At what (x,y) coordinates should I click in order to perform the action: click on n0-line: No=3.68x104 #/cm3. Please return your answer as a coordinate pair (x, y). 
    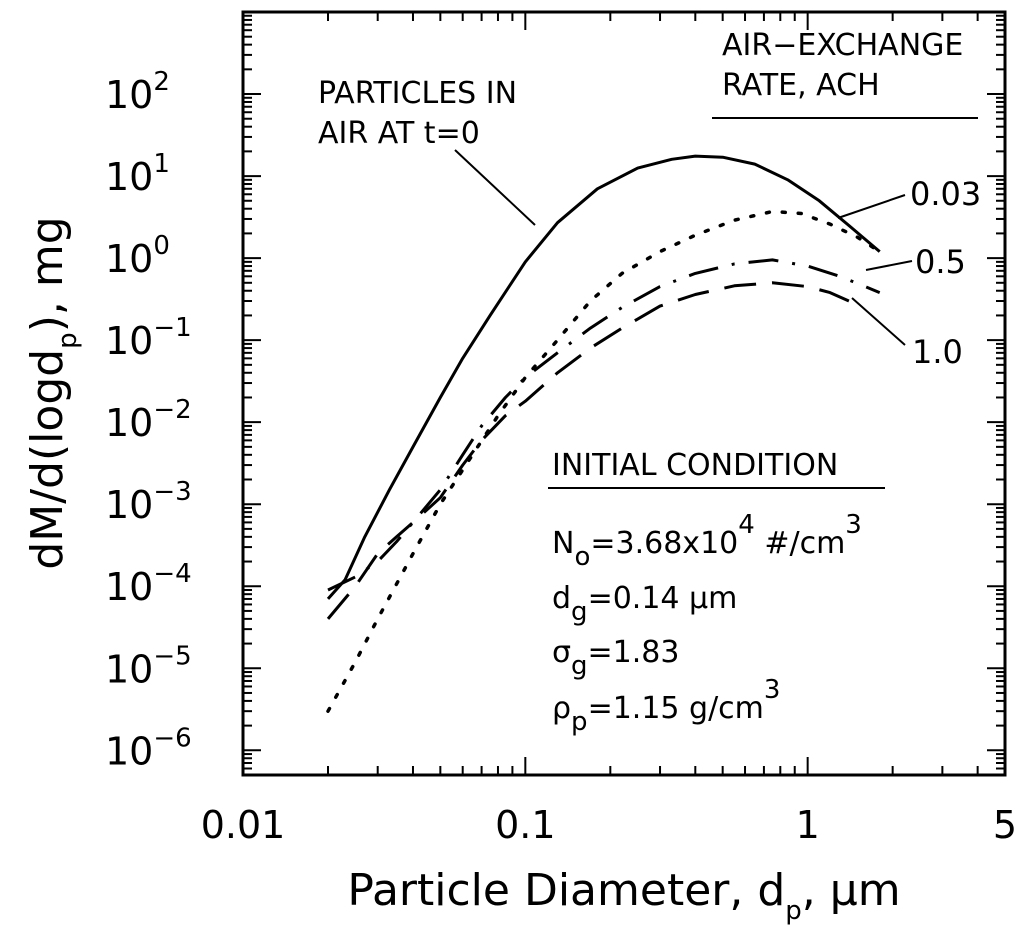
    Looking at the image, I should click on (707, 541).